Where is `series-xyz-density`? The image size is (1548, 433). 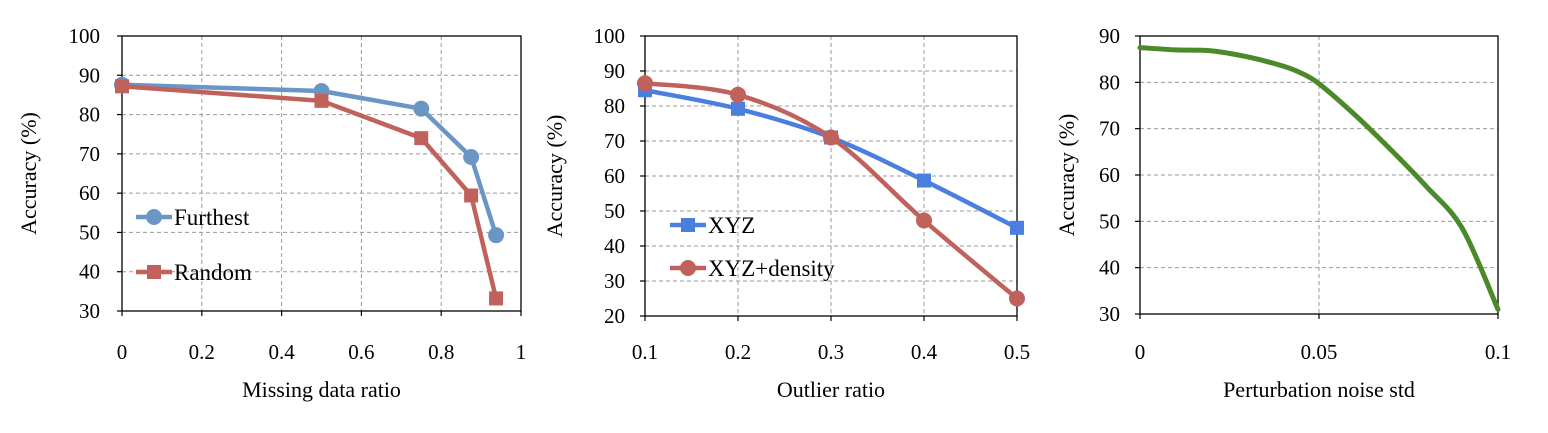 series-xyz-density is located at coordinates (831, 191).